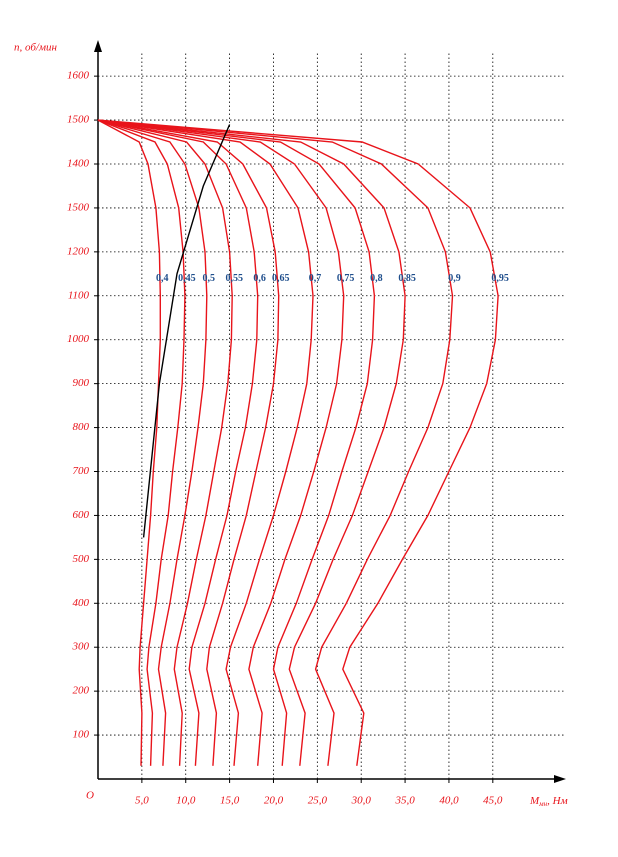  Describe the element at coordinates (186, 801) in the screenshot. I see `x-tick-label: 10,0` at that location.